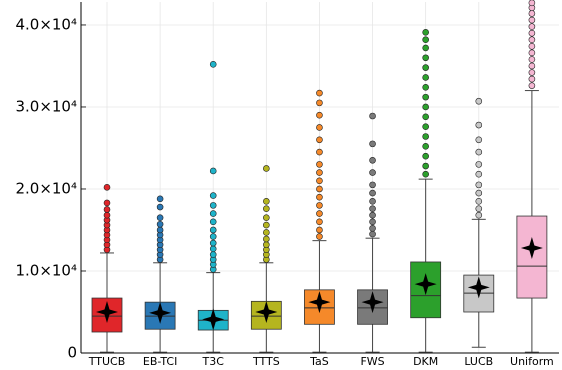  Describe the element at coordinates (319, 361) in the screenshot. I see `x-tick-label: TaS` at that location.